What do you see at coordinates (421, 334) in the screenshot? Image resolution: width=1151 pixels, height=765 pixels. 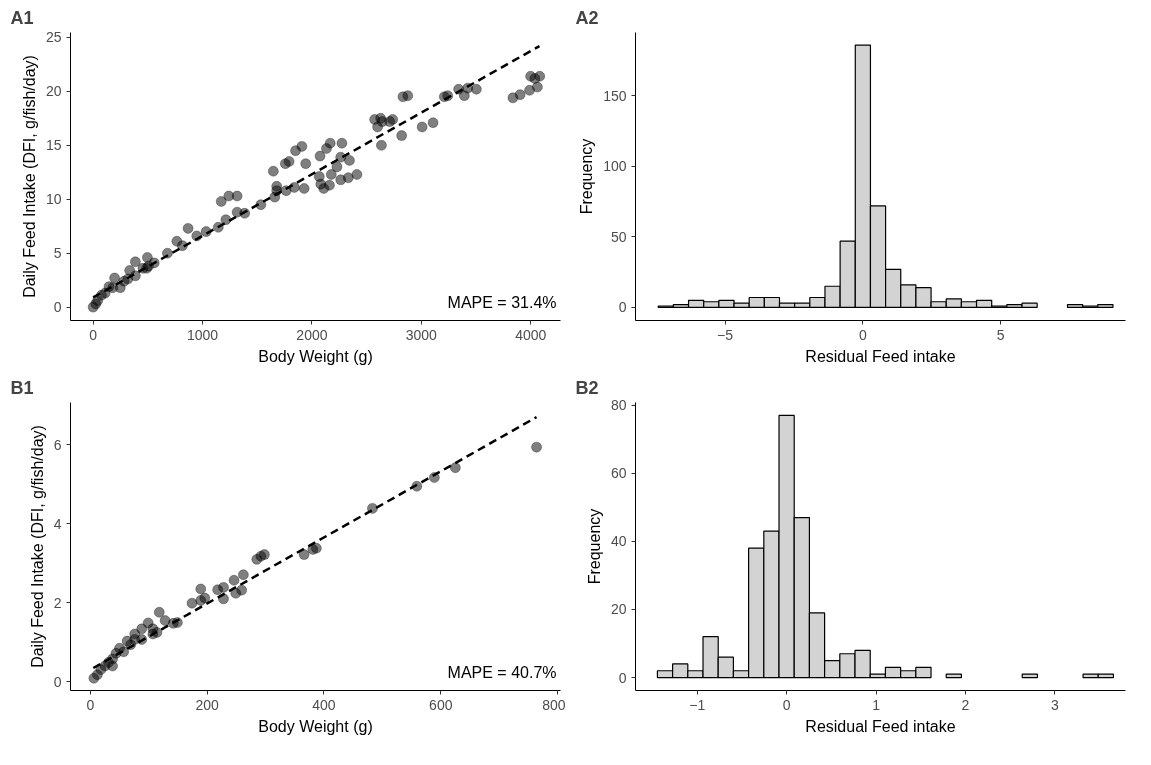 I see `x-tick-label: 3000` at bounding box center [421, 334].